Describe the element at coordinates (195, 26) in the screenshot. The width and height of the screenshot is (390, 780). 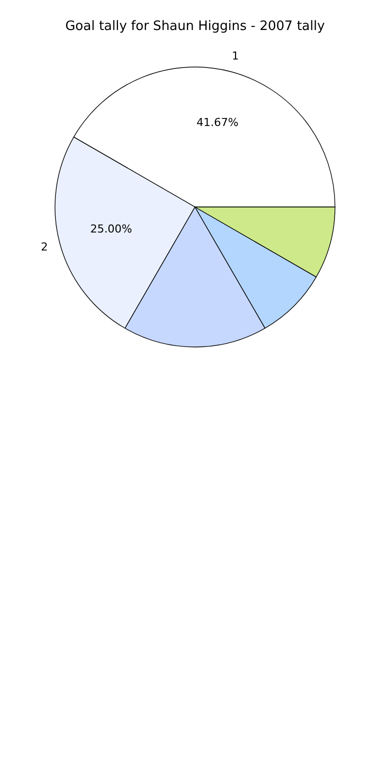
I see `chart-title: Goal tally for Shaun Higgins - 2007 tally` at that location.